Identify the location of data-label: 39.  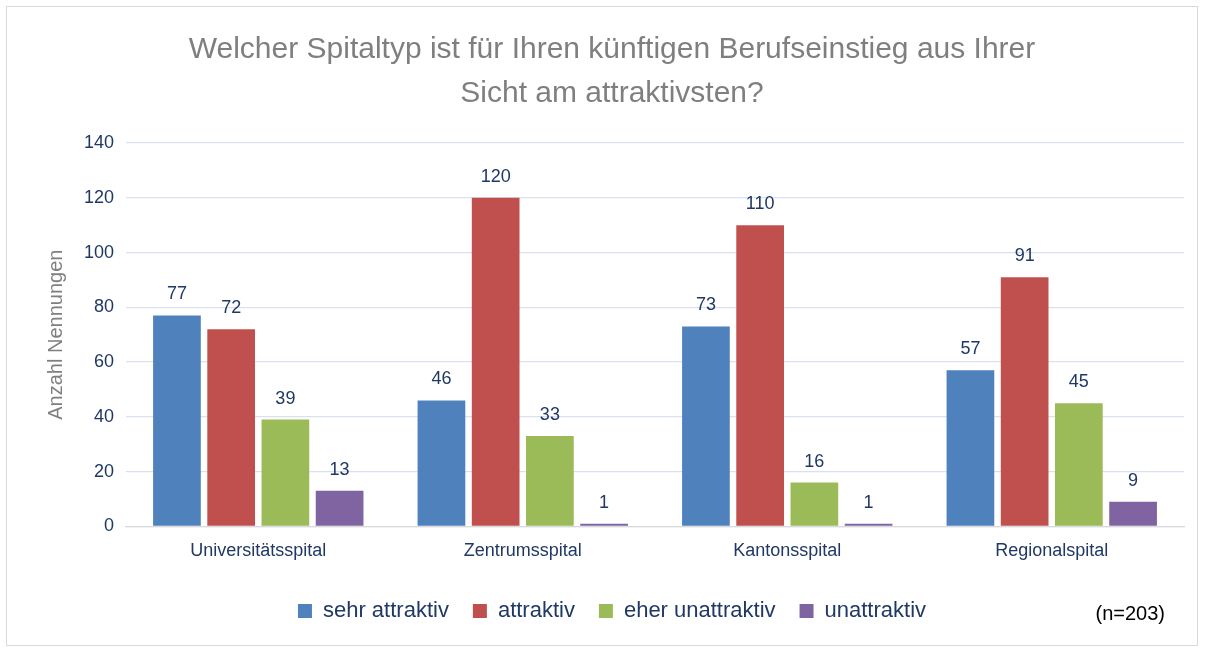
(285, 397).